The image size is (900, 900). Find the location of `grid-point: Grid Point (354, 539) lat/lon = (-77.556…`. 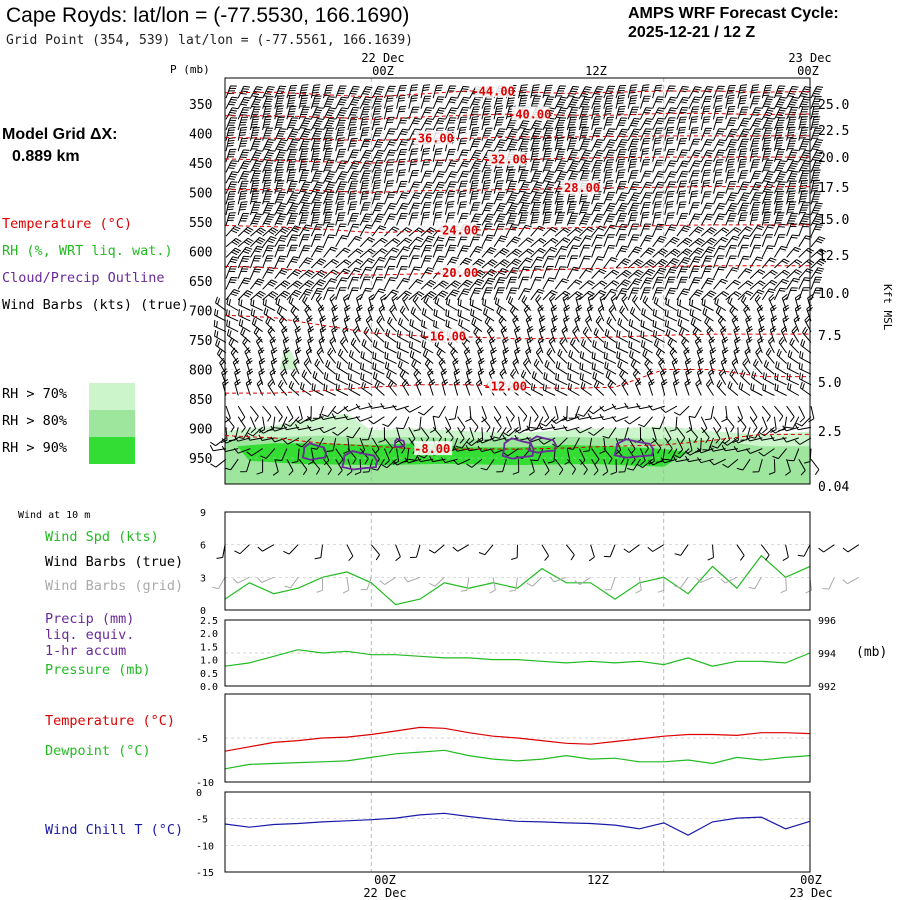

grid-point: Grid Point (354, 539) lat/lon = (-77.556… is located at coordinates (209, 40).